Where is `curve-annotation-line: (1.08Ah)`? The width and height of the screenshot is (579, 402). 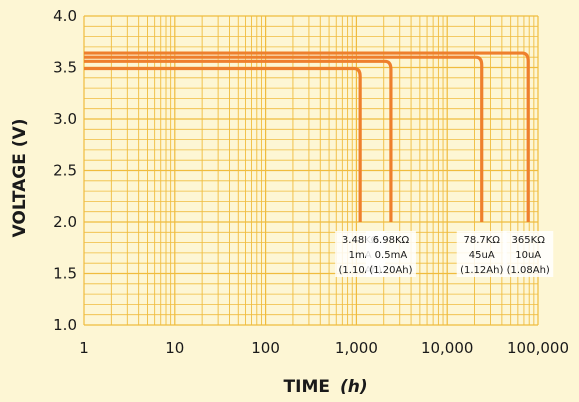 curve-annotation-line: (1.08Ah) is located at coordinates (528, 270).